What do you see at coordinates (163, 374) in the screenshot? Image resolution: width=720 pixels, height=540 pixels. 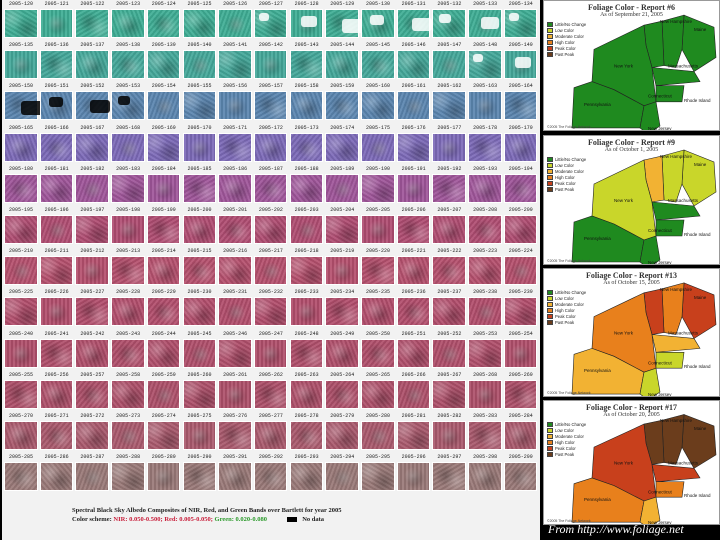 I see `tile-label: 2005-259` at bounding box center [163, 374].